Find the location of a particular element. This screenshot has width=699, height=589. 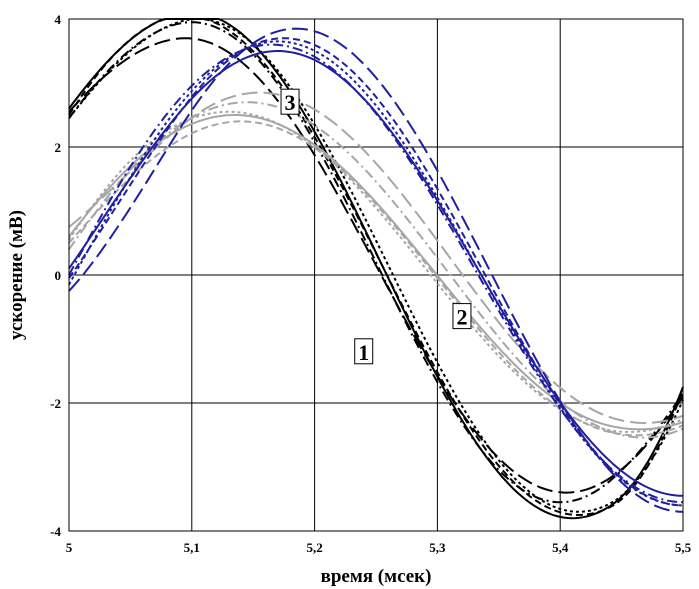

callout-text: 3 is located at coordinates (290, 102).